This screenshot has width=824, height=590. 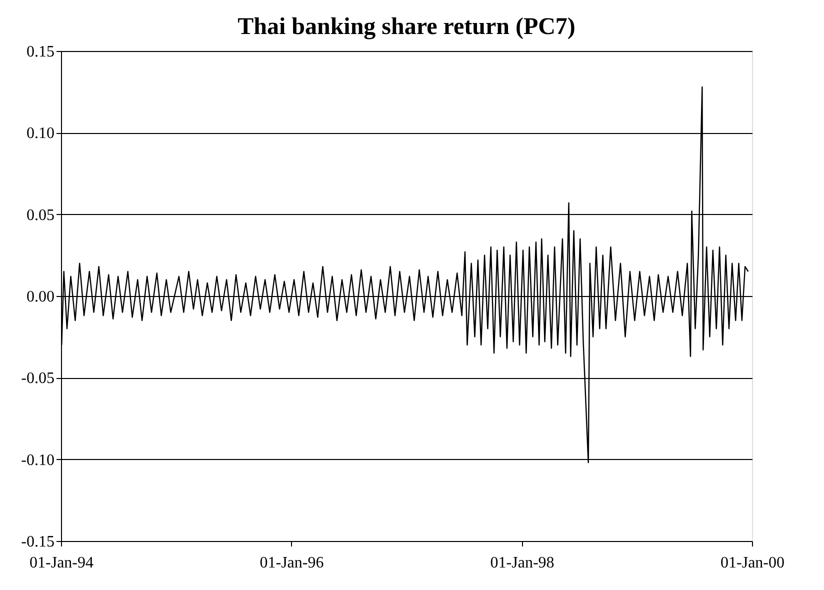 I want to click on y-tick-label: -0.15, so click(x=37, y=542).